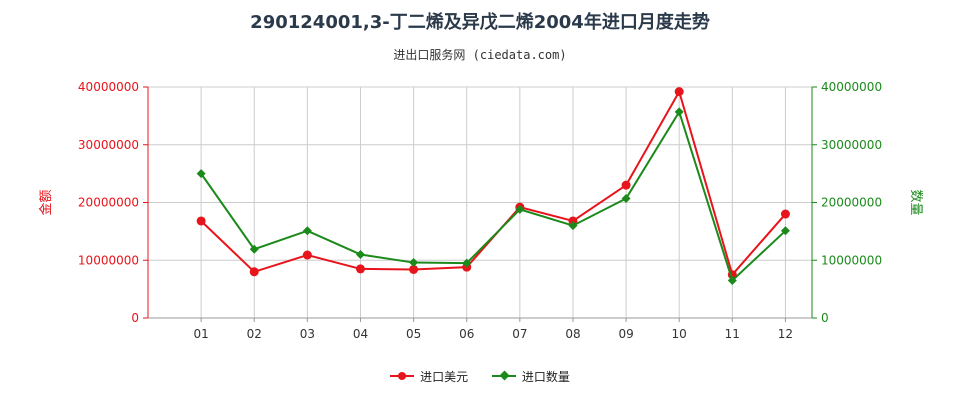 This screenshot has width=960, height=400. Describe the element at coordinates (108, 87) in the screenshot. I see `y-tick-label-left: 40000000` at that location.